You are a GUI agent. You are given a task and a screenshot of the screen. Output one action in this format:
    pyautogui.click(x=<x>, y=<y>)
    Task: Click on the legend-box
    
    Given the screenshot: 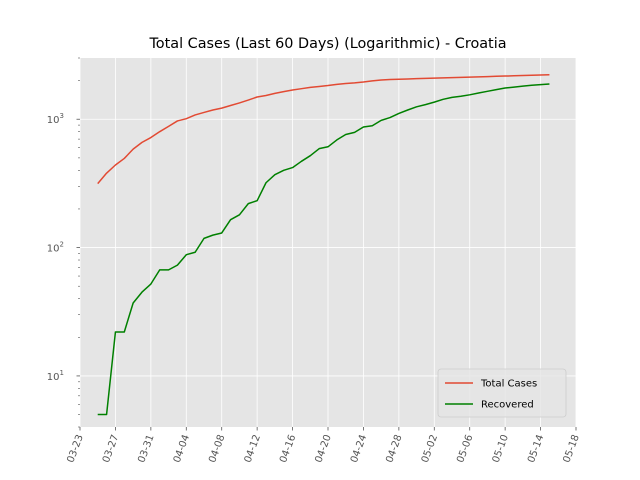 What is the action you would take?
    pyautogui.click(x=502, y=393)
    